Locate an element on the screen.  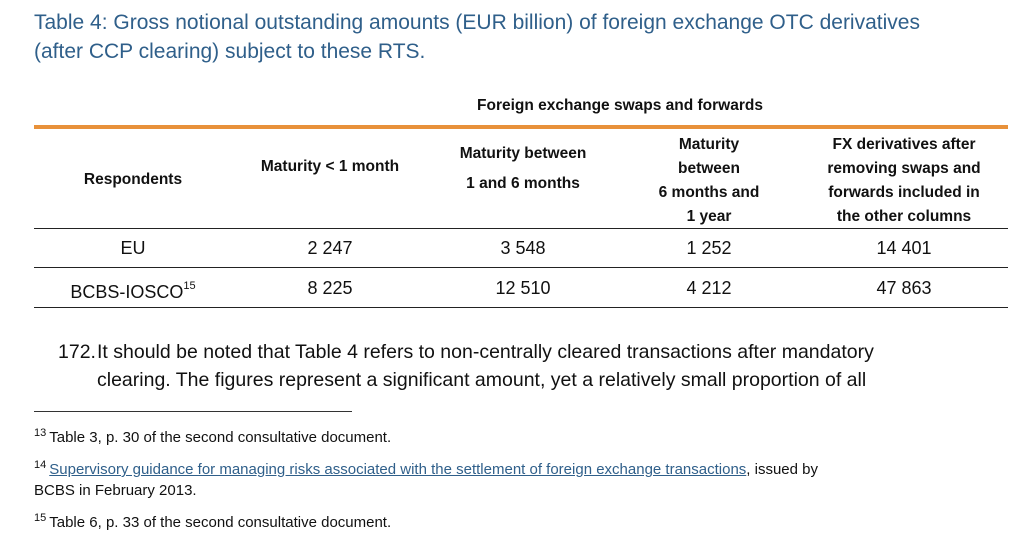
header-maturity-1-6m: Maturity between 1 and 6 months is located at coordinates (523, 169).